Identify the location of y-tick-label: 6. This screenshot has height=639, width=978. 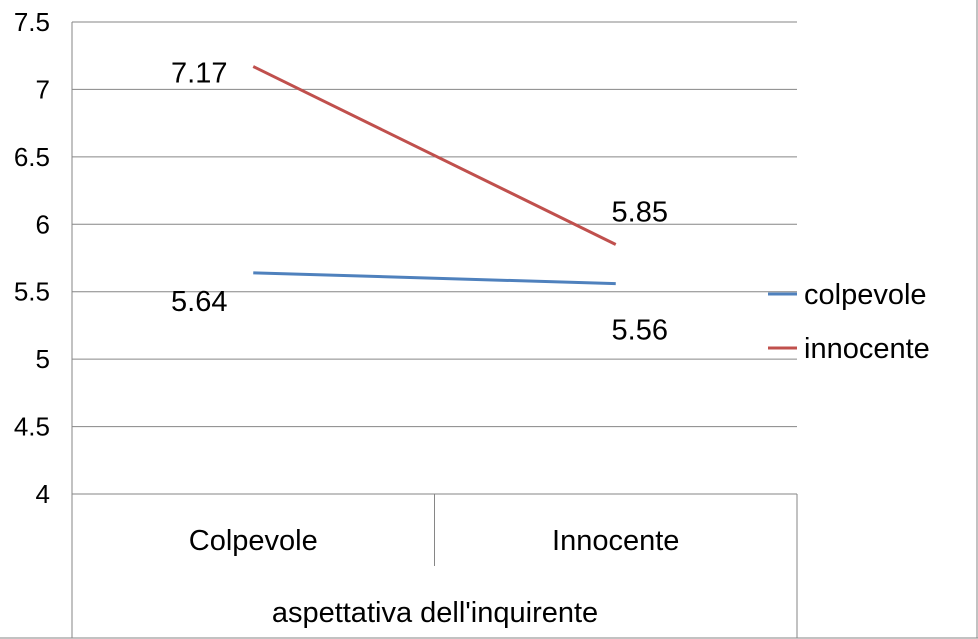
(43, 224).